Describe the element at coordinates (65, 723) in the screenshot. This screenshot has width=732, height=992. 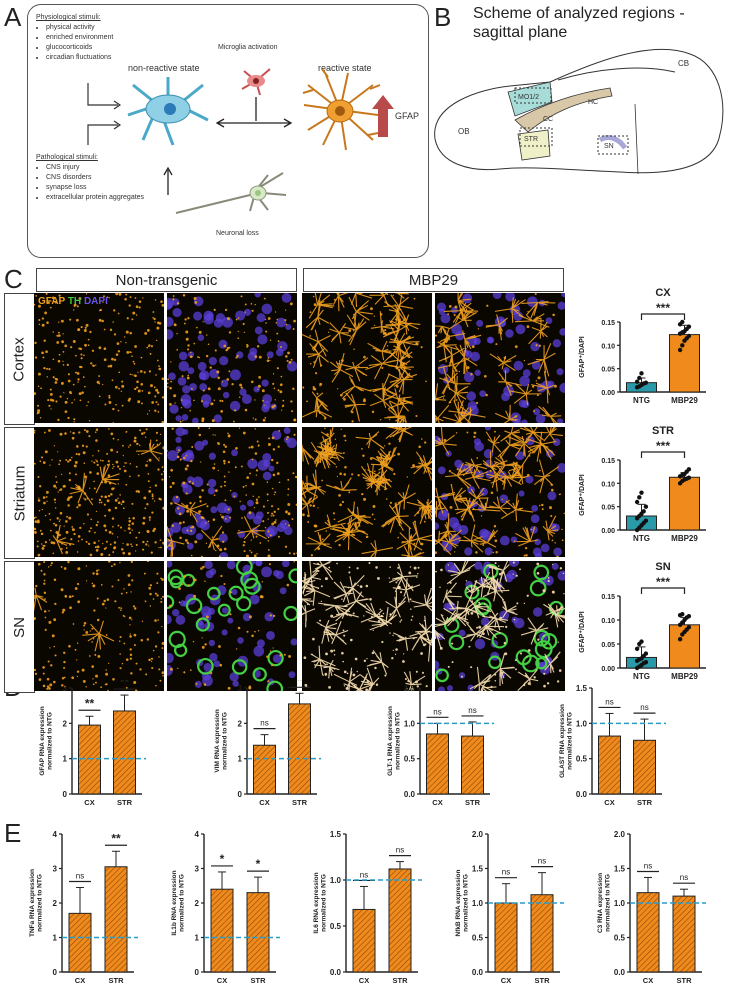
I see `y-tick-label: 2` at that location.